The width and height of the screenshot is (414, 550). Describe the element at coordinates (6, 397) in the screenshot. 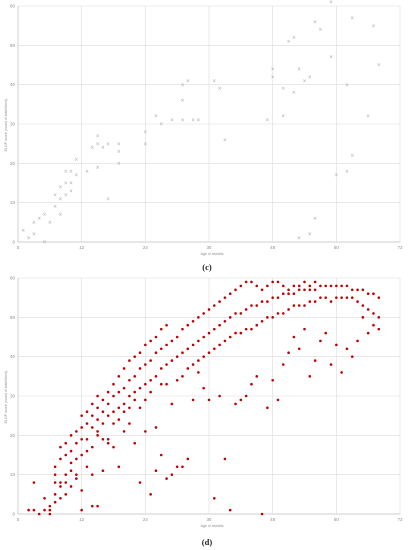

I see `panel-d-y-axis-label: ELCP score (count of total items)` at that location.